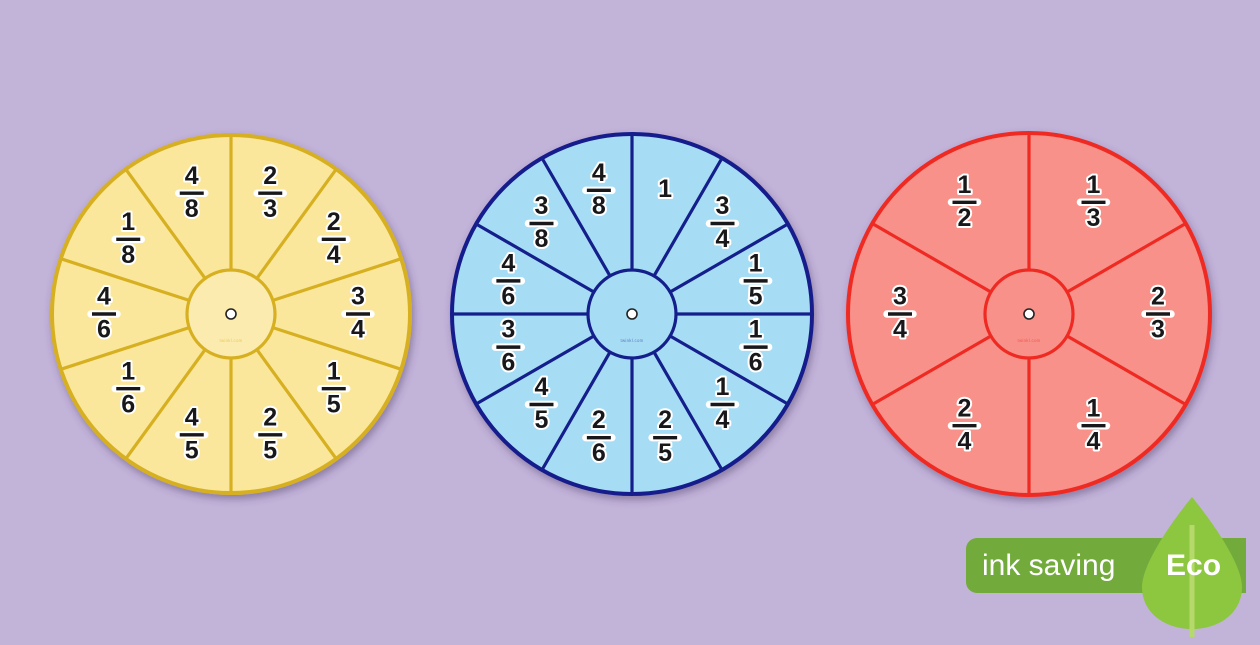 This screenshot has height=645, width=1260. Describe the element at coordinates (964, 201) in the screenshot. I see `fraction-label: 12` at that location.